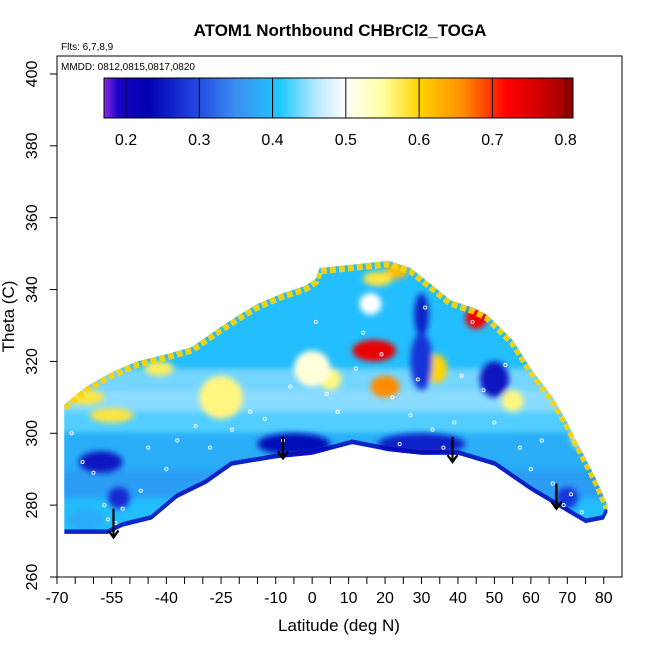 The width and height of the screenshot is (650, 650). What do you see at coordinates (126, 140) in the screenshot?
I see `colorbar-tick-label: 0.2` at bounding box center [126, 140].